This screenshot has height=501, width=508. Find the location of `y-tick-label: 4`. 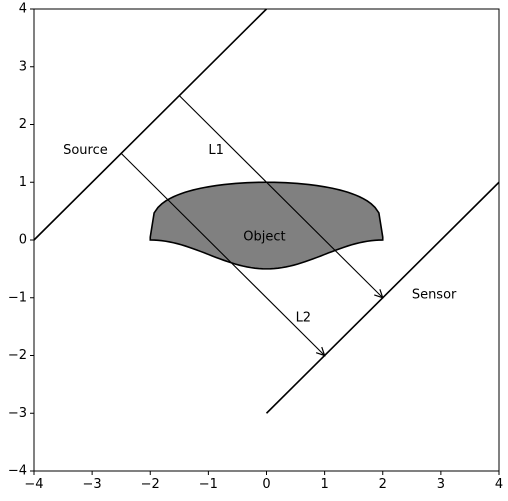

y-tick-label: 4 is located at coordinates (23, 9).